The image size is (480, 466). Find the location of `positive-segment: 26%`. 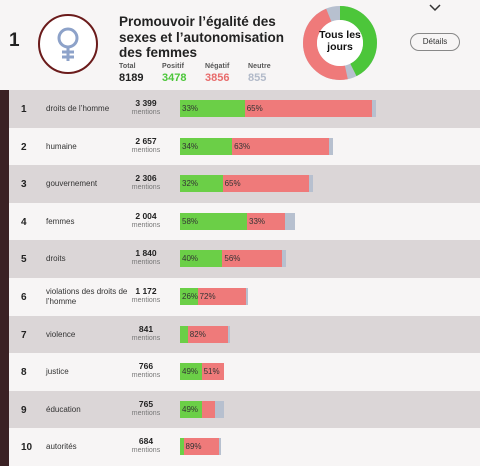

positive-segment: 26% is located at coordinates (189, 296).